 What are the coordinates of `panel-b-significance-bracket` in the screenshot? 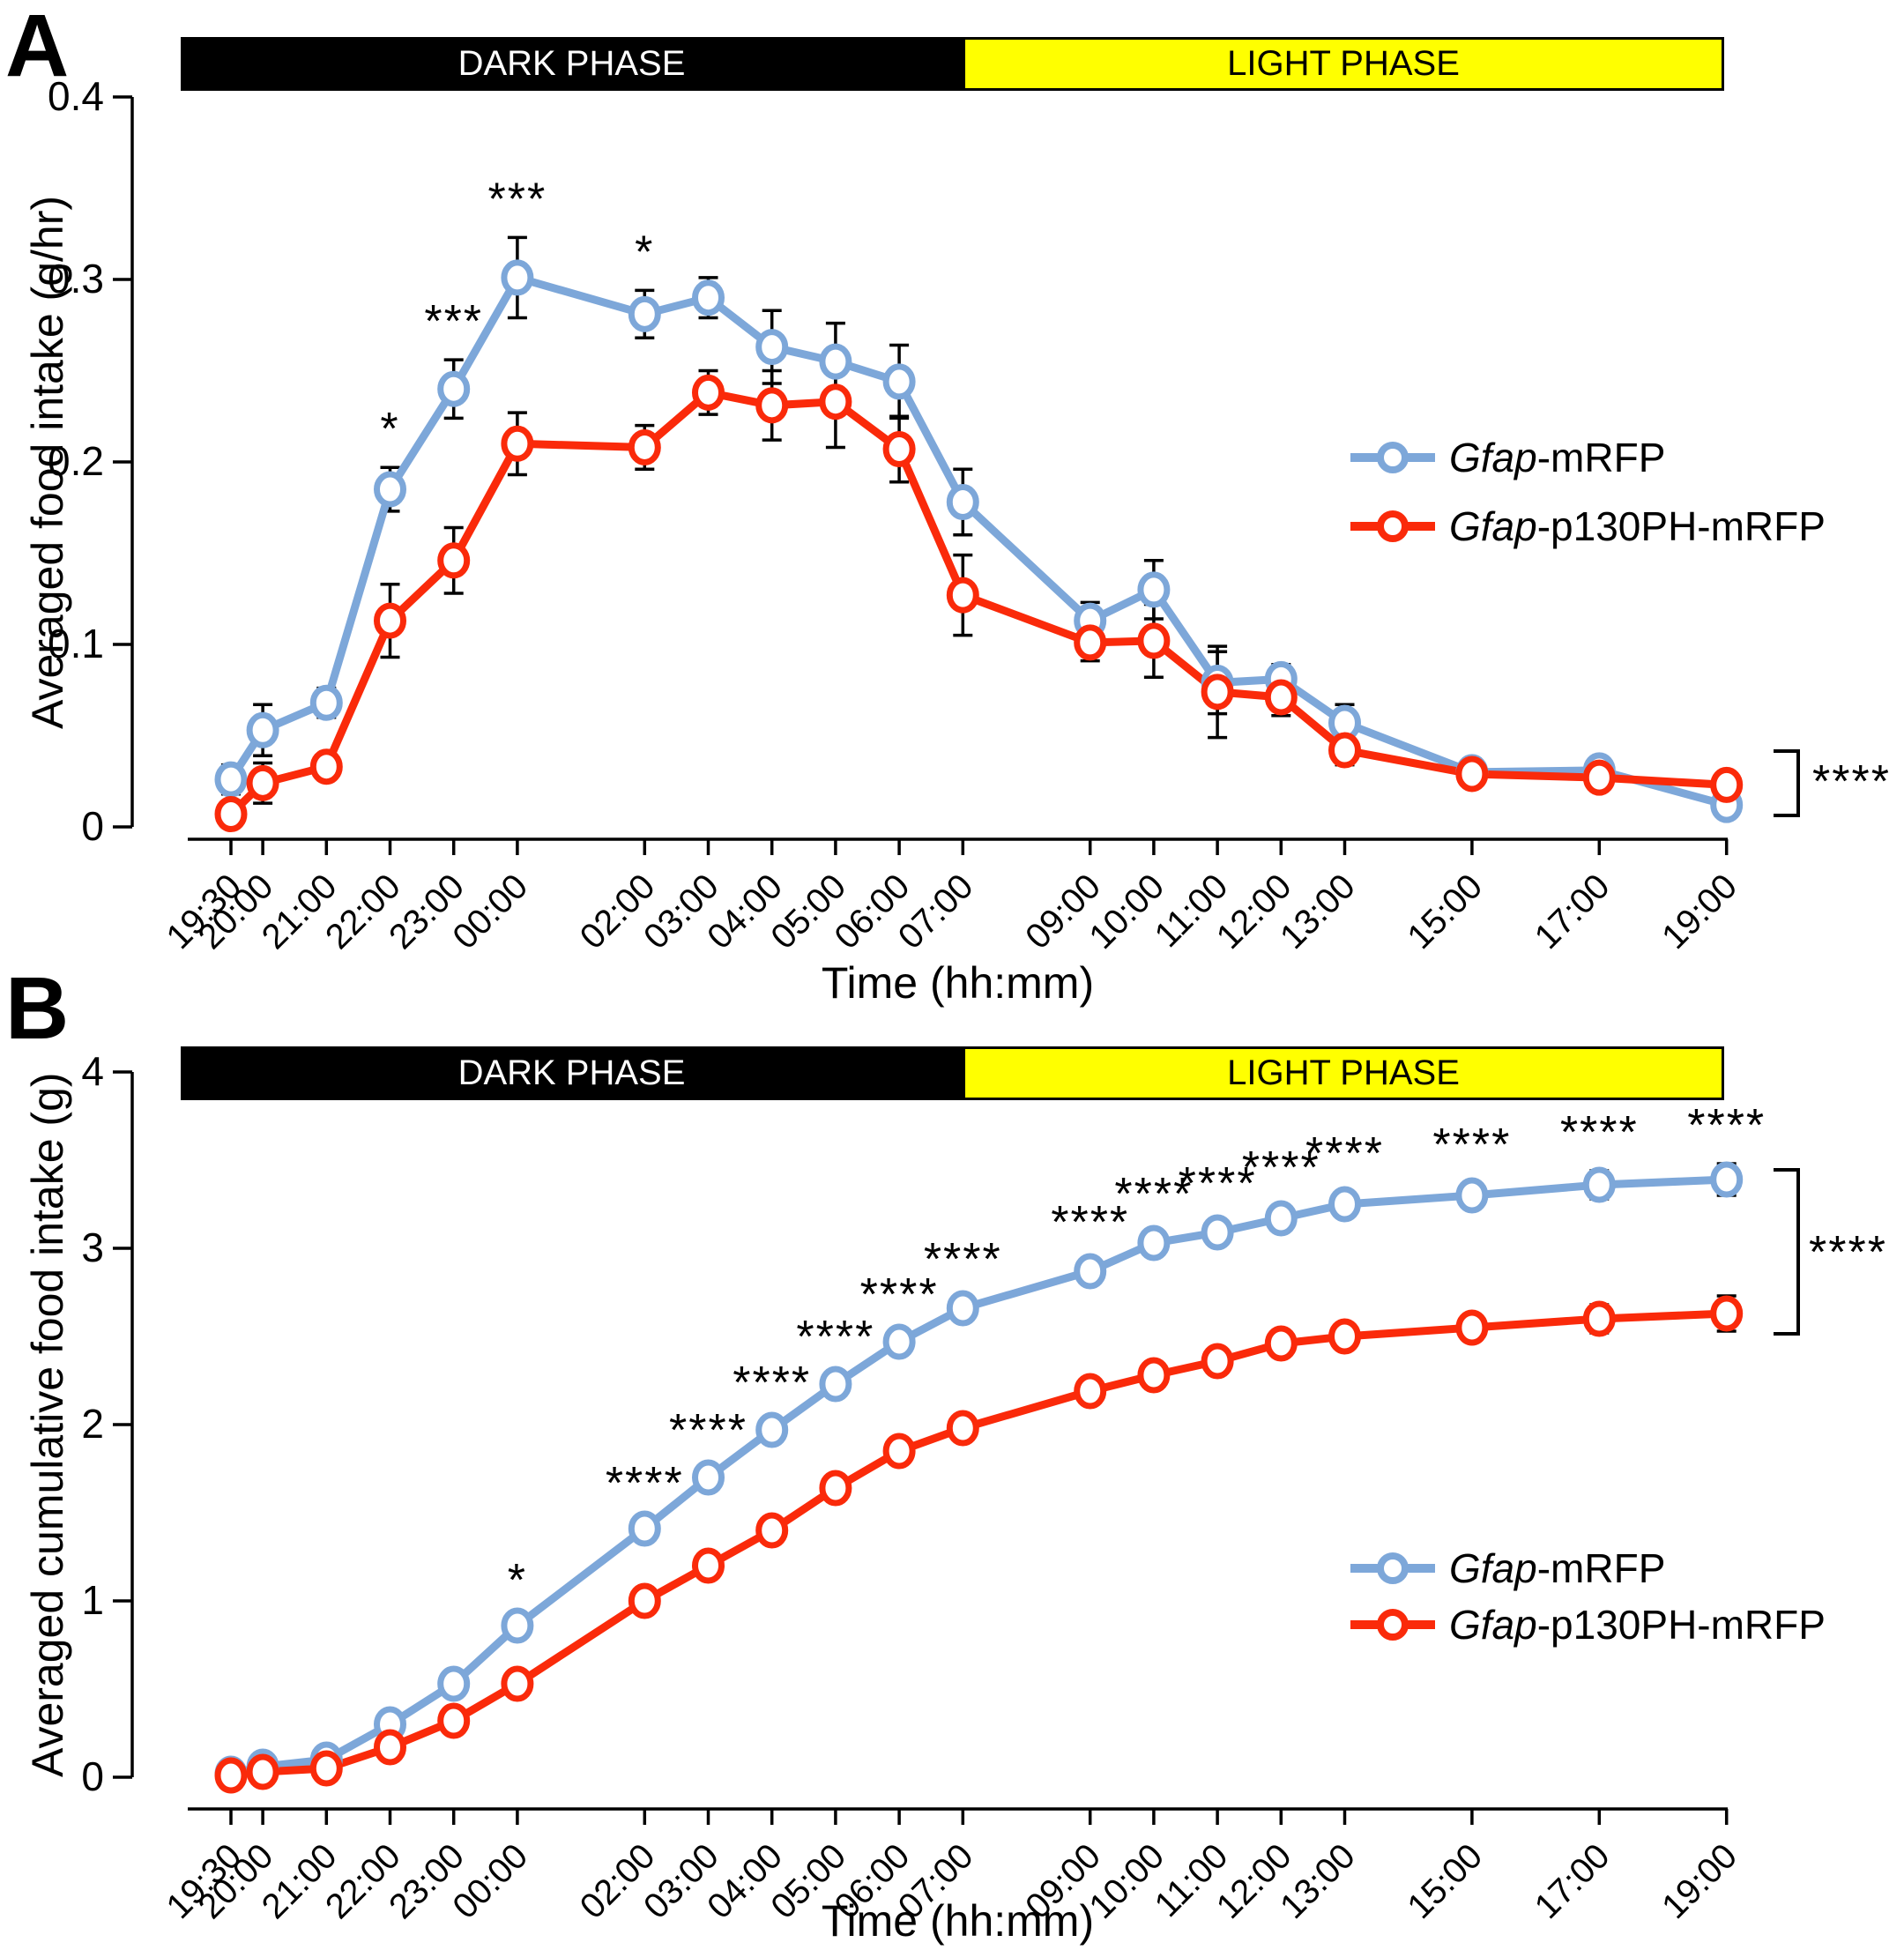 It's located at (1787, 1252).